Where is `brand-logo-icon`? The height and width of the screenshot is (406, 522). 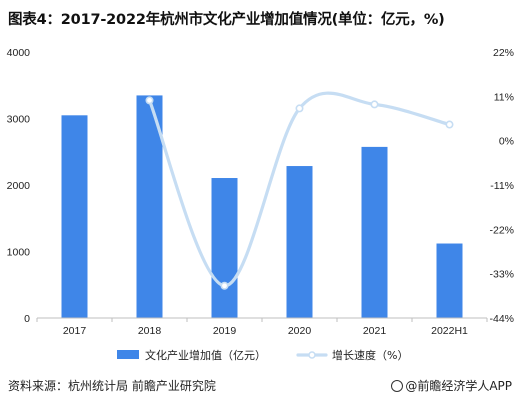 brand-logo-icon is located at coordinates (397, 386).